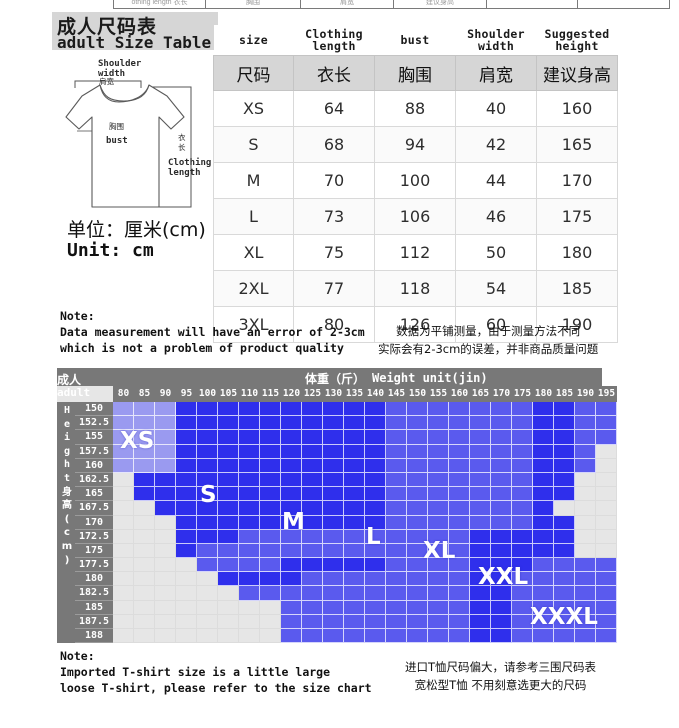  Describe the element at coordinates (207, 393) in the screenshot. I see `weight-tick: 100` at that location.